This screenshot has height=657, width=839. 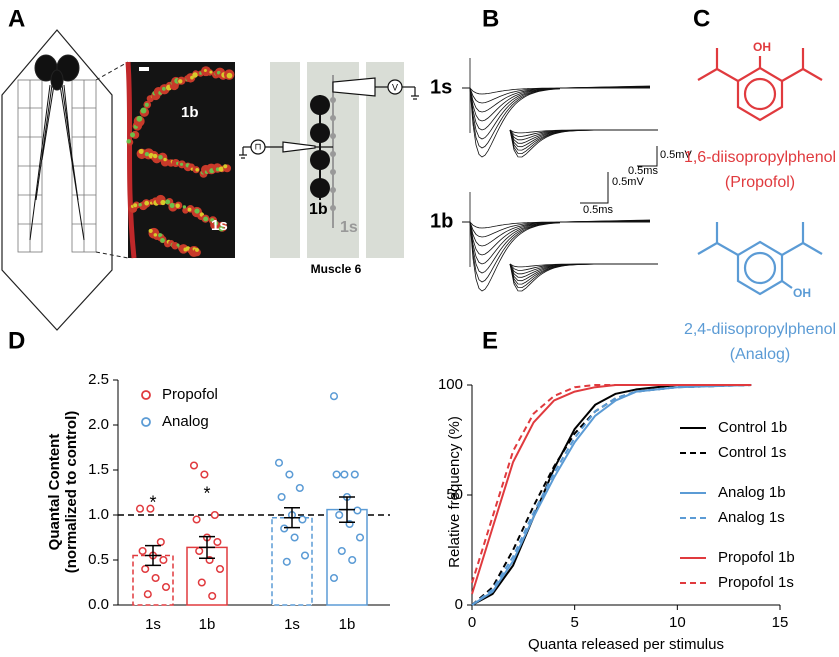 What do you see at coordinates (98, 604) in the screenshot?
I see `y-tick-label: 0.0` at bounding box center [98, 604].